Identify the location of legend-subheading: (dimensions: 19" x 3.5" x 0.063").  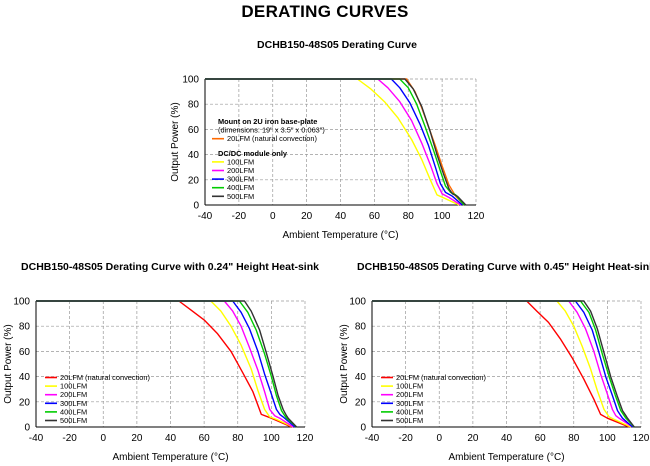
(271, 130).